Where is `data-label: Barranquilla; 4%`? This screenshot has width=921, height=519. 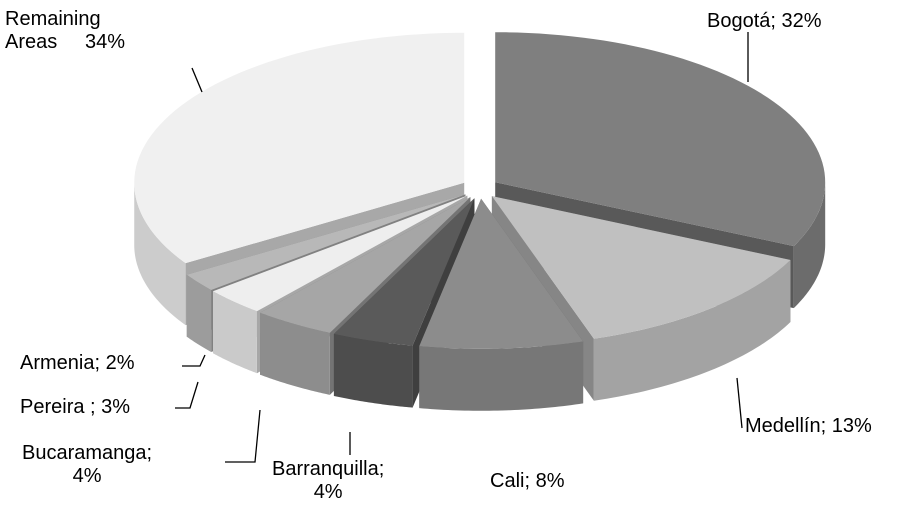
data-label: Barranquilla; 4% is located at coordinates (328, 480).